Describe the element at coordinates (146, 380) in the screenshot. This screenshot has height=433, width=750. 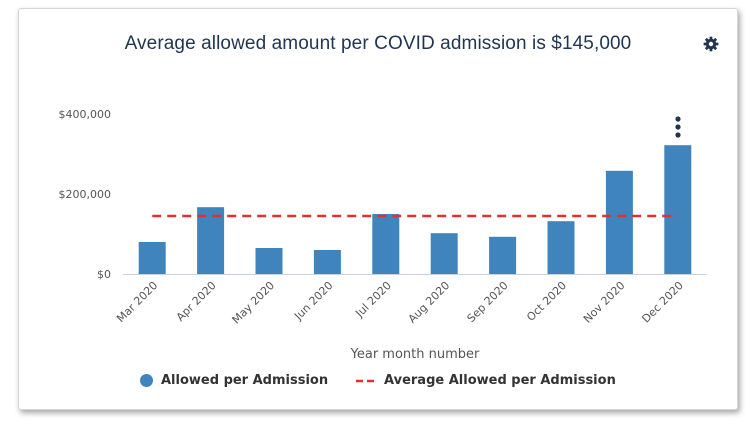
I see `legend-dot-icon` at that location.